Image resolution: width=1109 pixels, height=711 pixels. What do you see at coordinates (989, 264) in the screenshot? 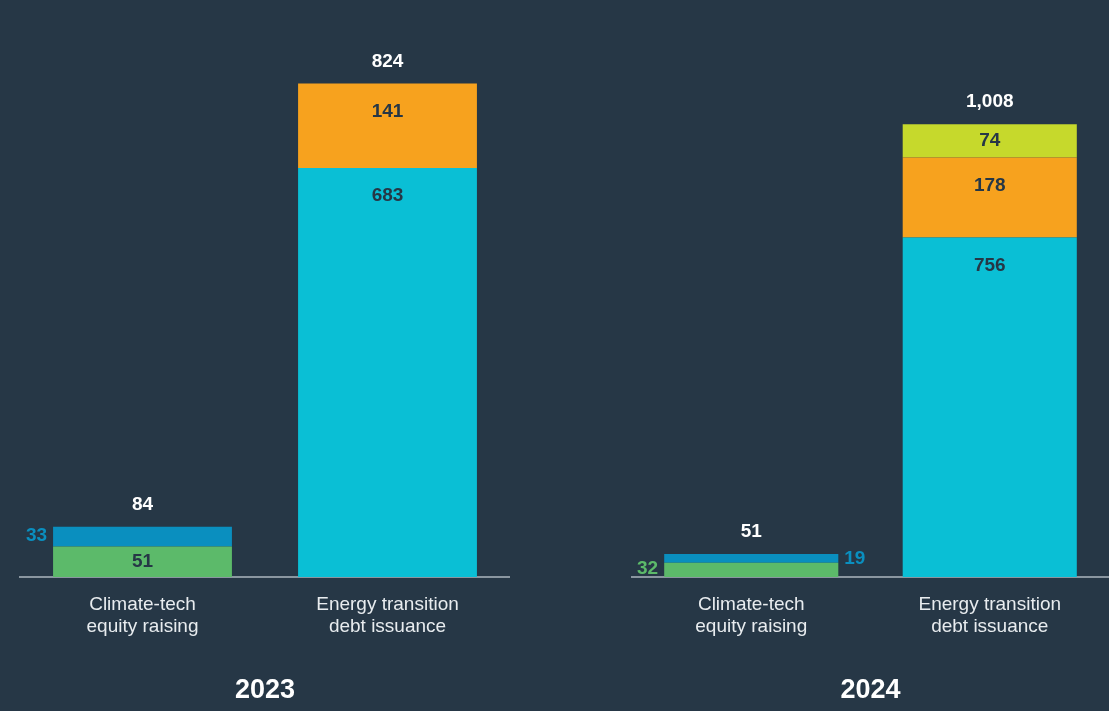
I see `data-label: 756` at bounding box center [989, 264].